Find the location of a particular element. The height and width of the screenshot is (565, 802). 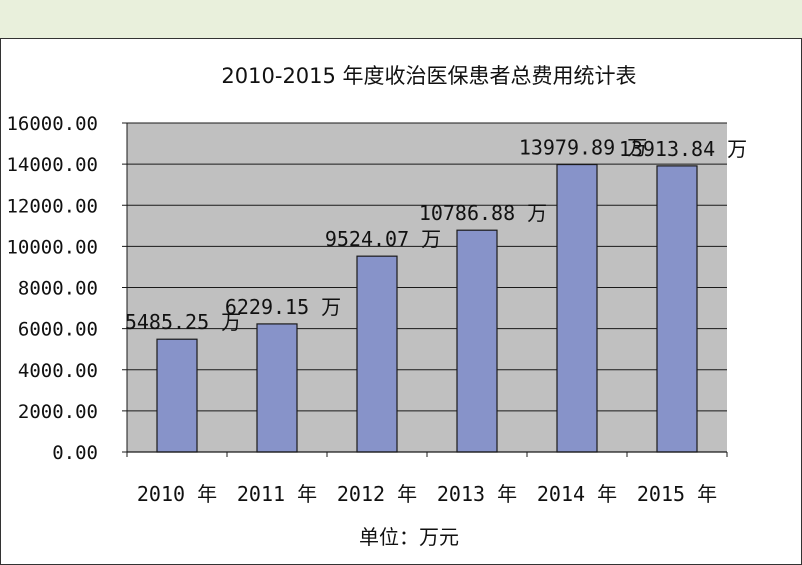

data-label: 13913.84 万 is located at coordinates (683, 149).